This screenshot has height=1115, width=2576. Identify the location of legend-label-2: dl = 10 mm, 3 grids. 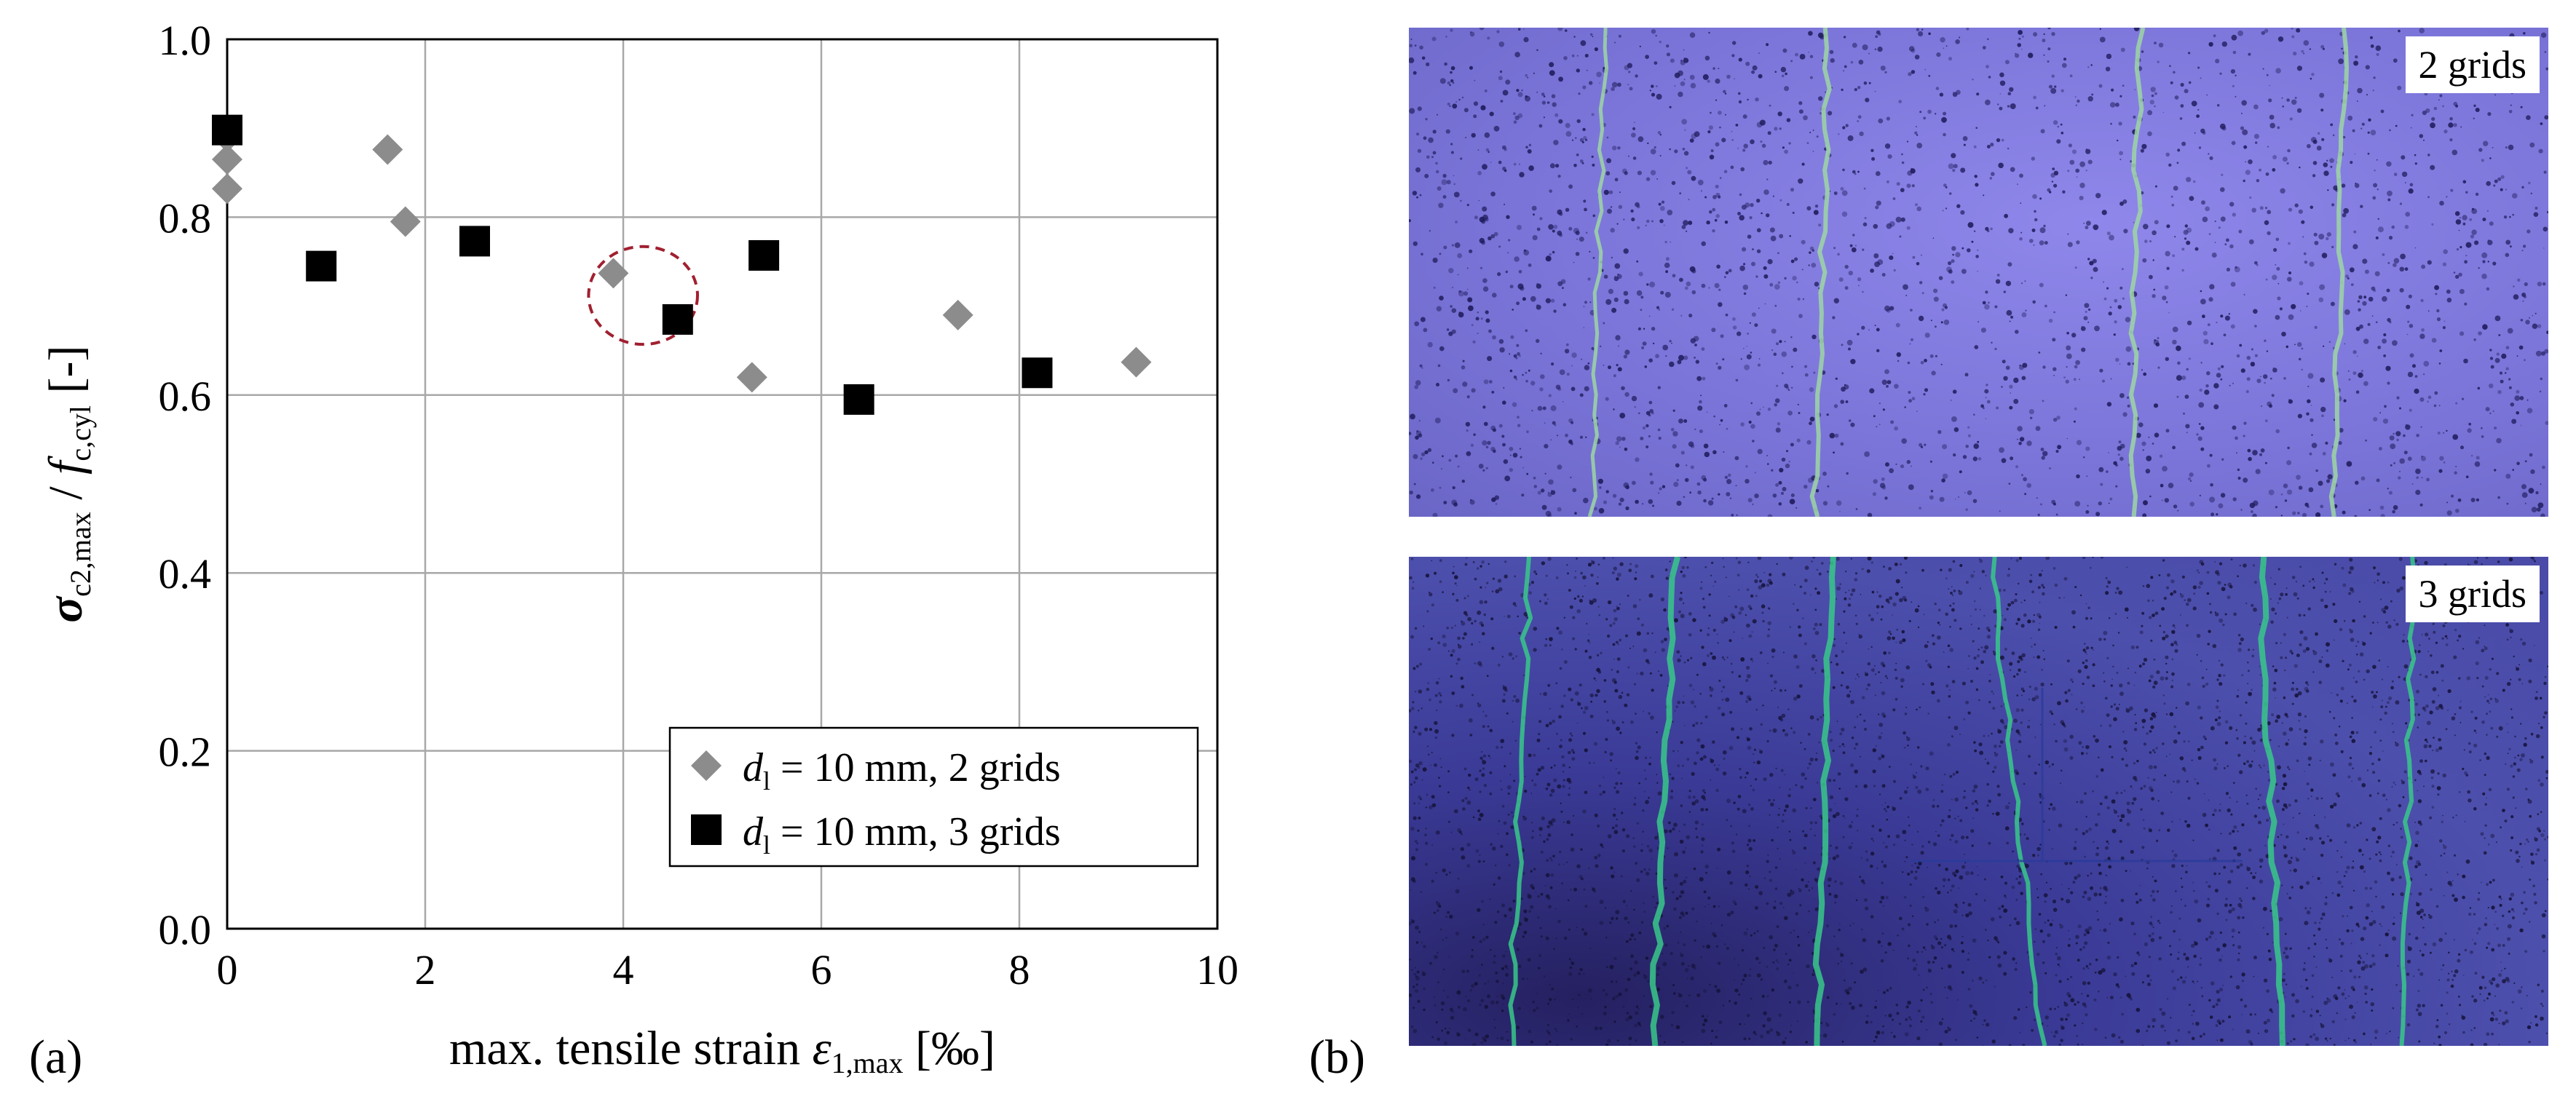
(902, 834).